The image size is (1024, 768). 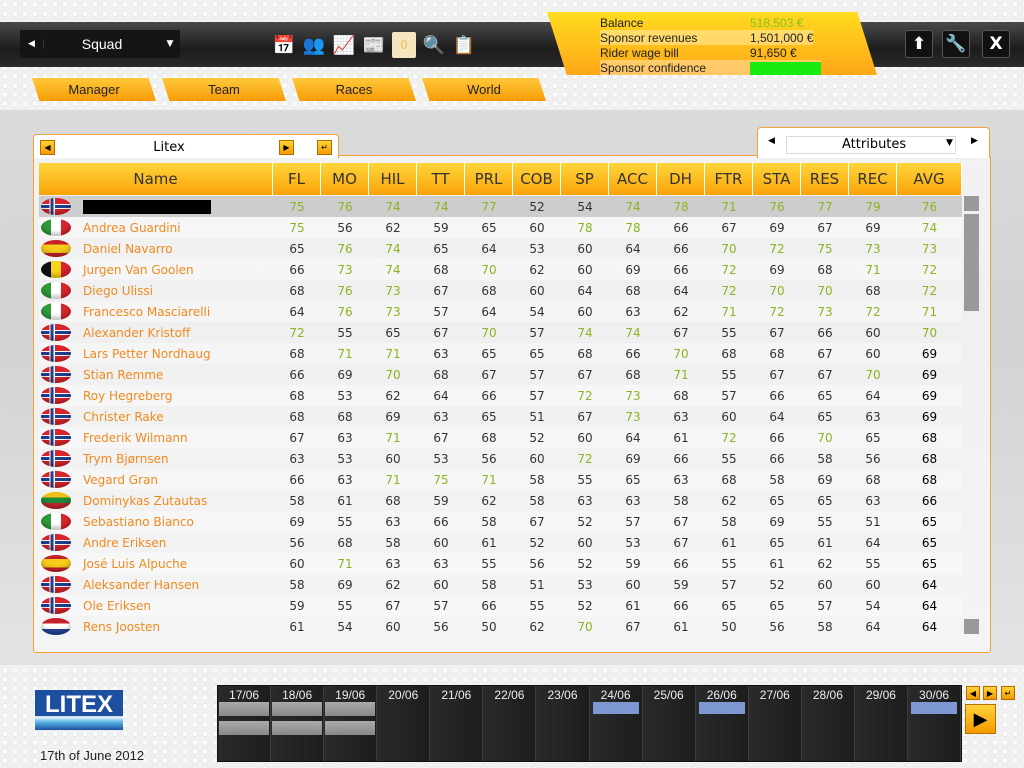 I want to click on rider-name: Stian Remme, so click(x=123, y=374).